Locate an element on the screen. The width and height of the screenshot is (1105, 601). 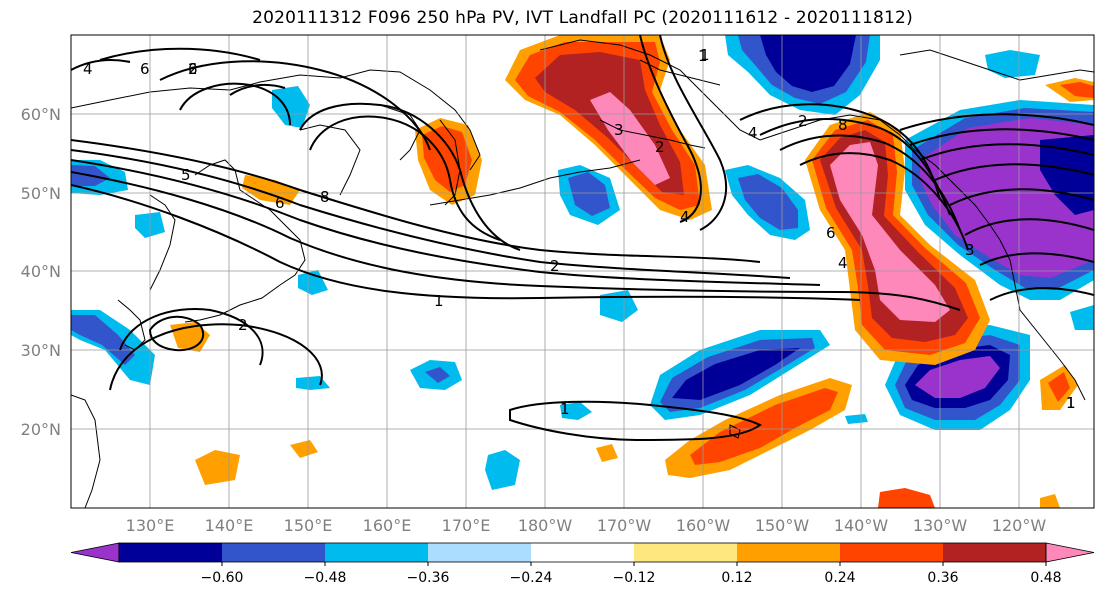
colorbar-tick-label: 0.12 is located at coordinates (736, 578).